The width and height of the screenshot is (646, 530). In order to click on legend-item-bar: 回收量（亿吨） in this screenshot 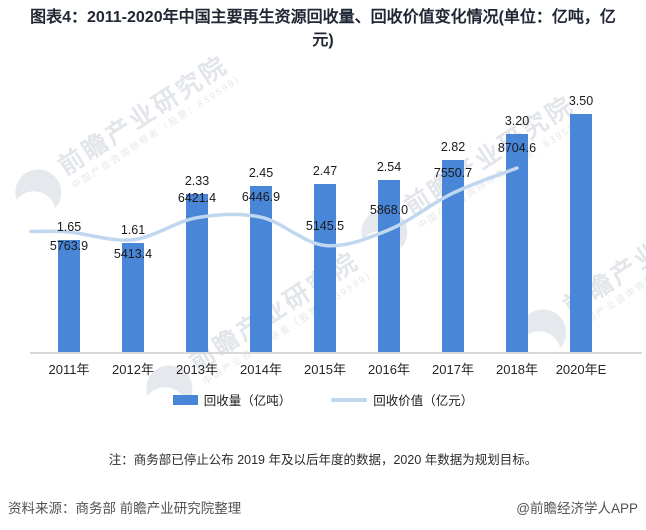, I will do `click(232, 399)`.